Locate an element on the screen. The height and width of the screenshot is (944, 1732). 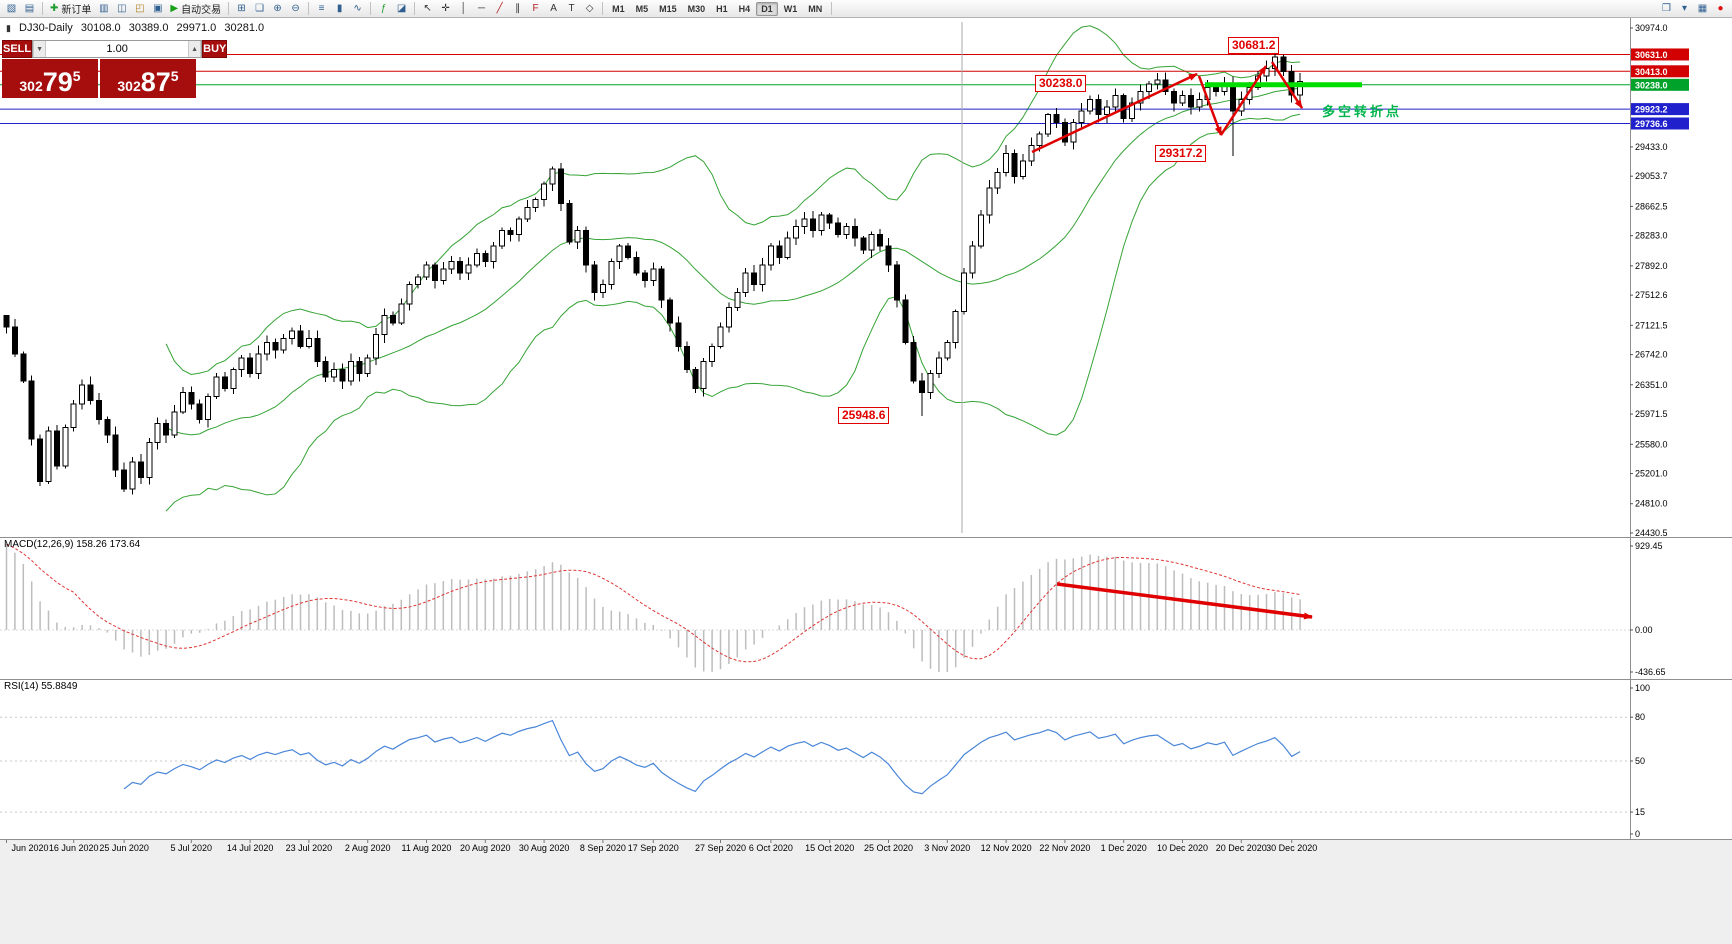
bar-chart-icon-glyph: ≡ is located at coordinates (321, 8).